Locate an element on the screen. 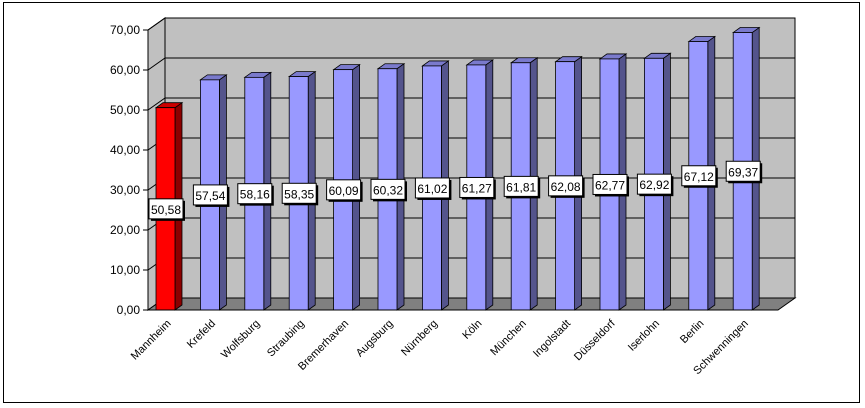 This screenshot has width=865, height=408. data-label: 57,54 is located at coordinates (211, 195).